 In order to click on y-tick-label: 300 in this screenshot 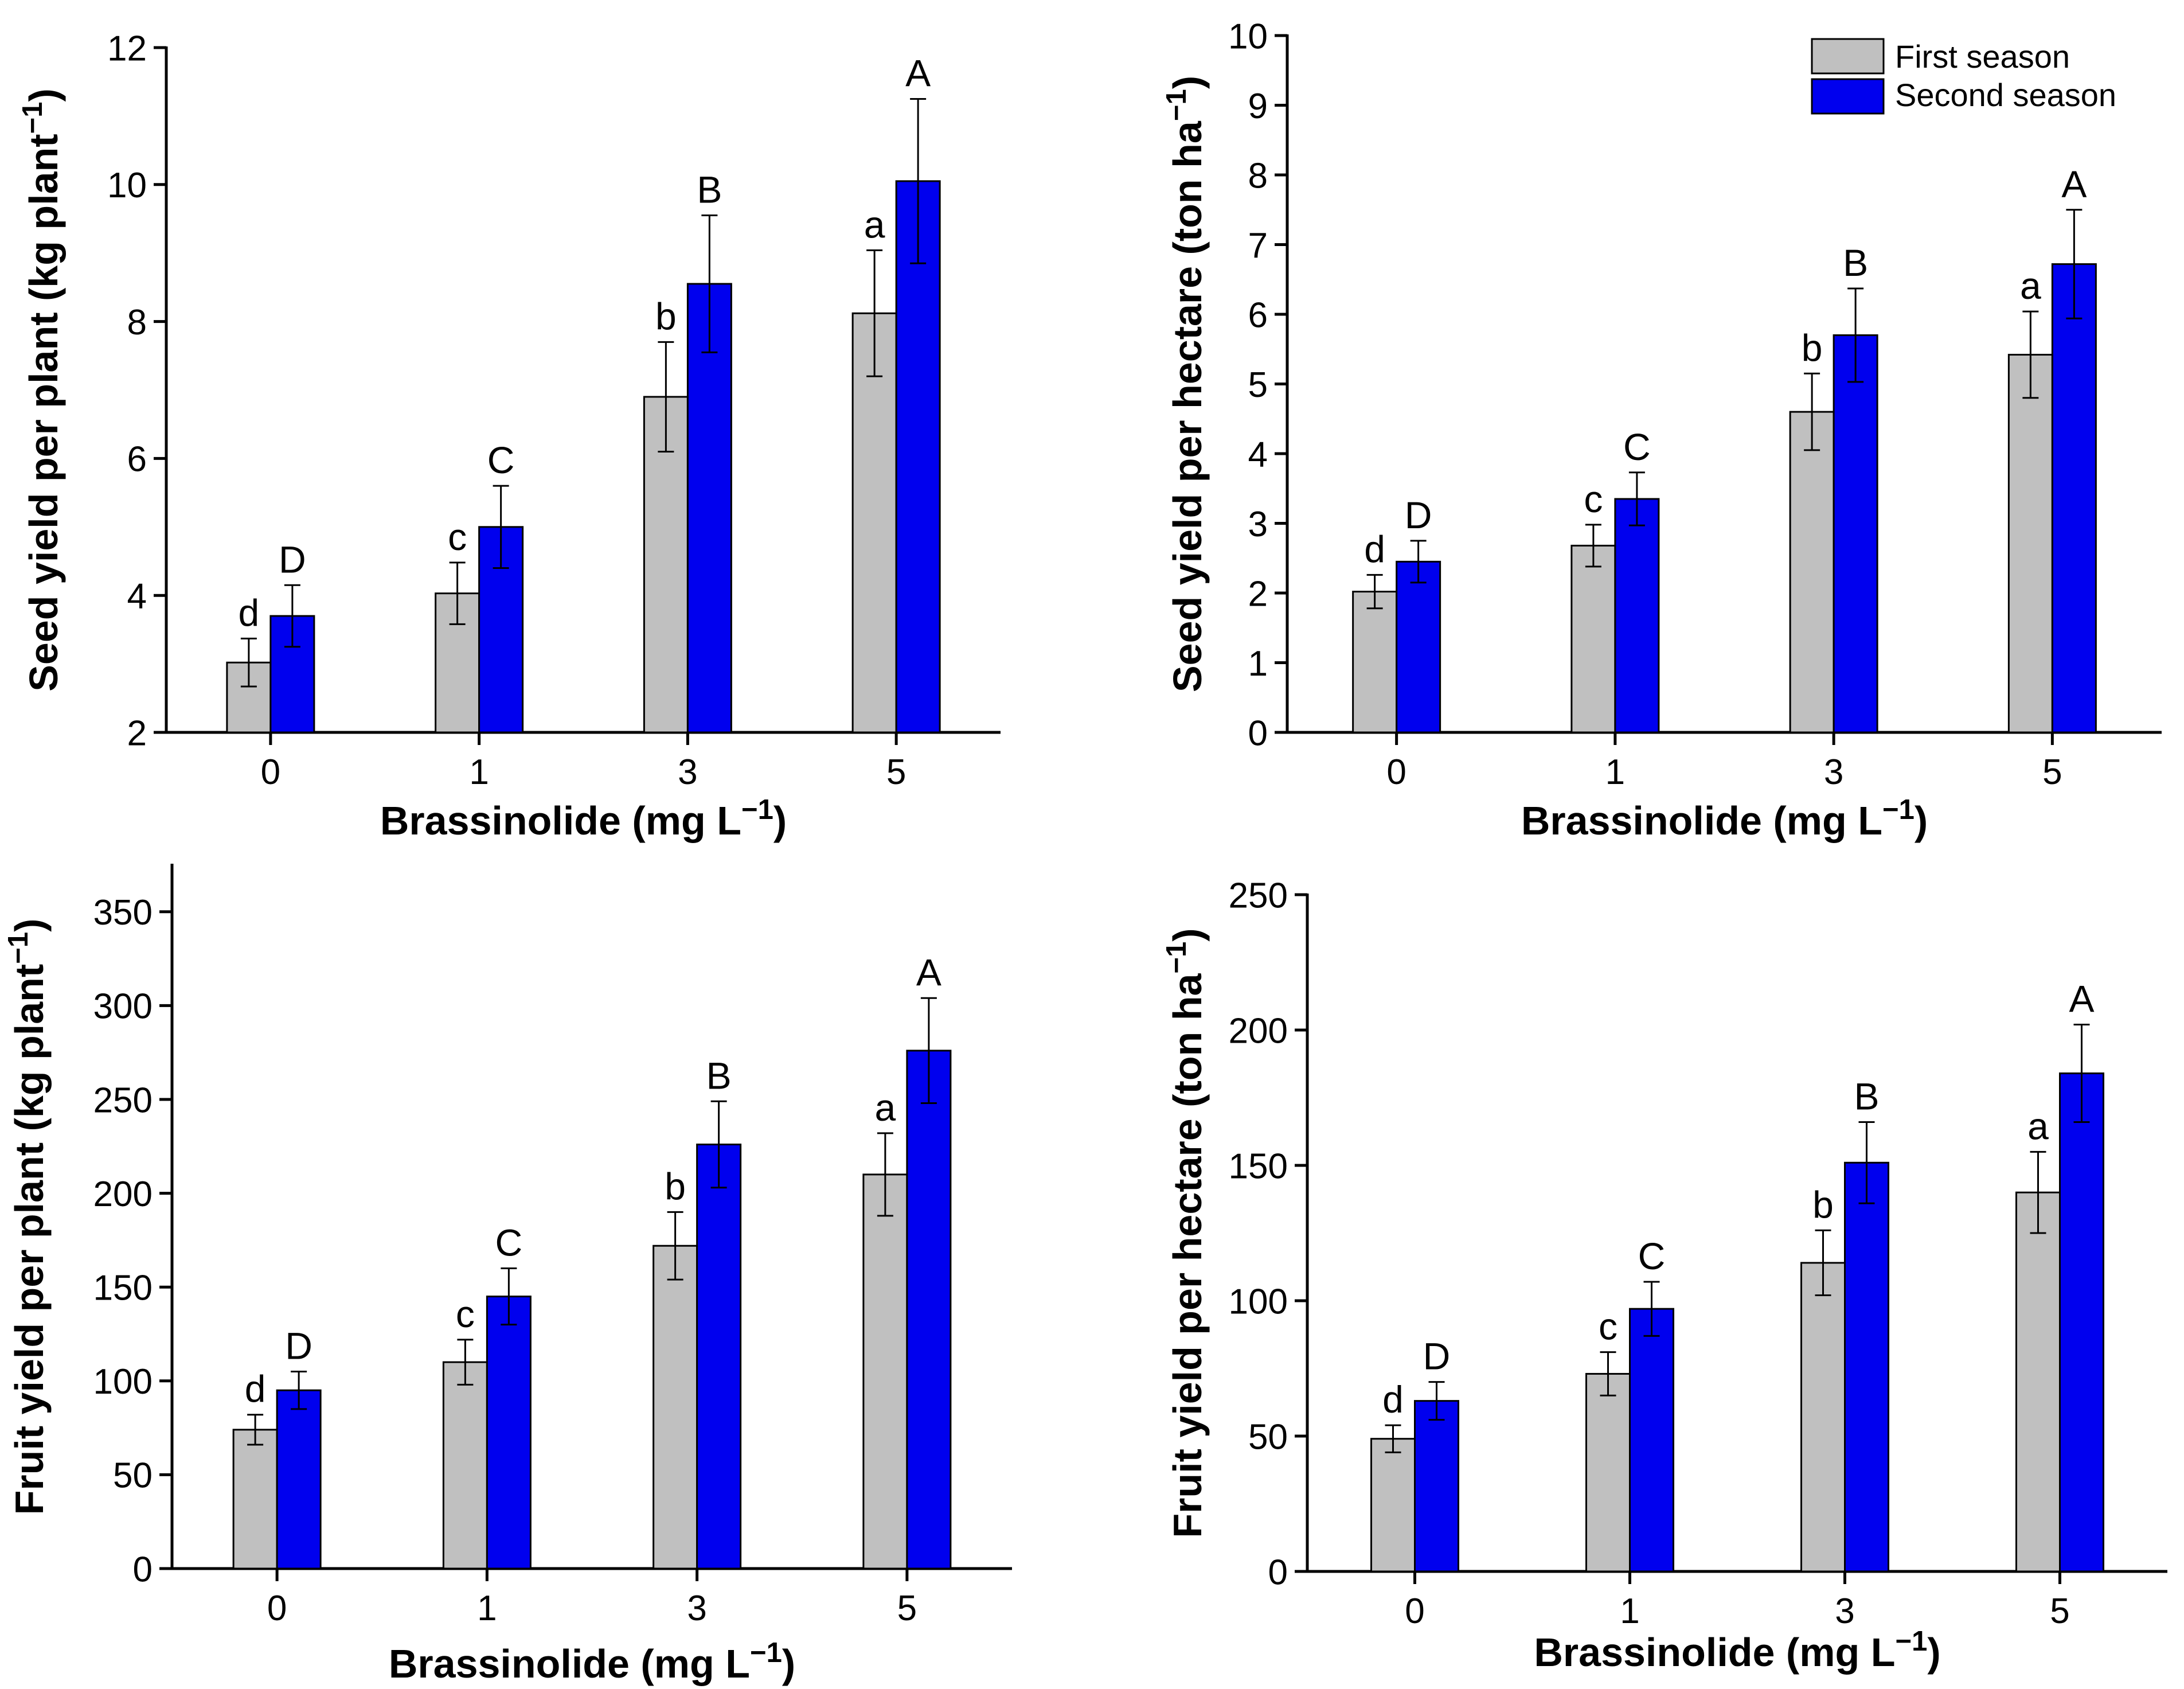, I will do `click(123, 1007)`.